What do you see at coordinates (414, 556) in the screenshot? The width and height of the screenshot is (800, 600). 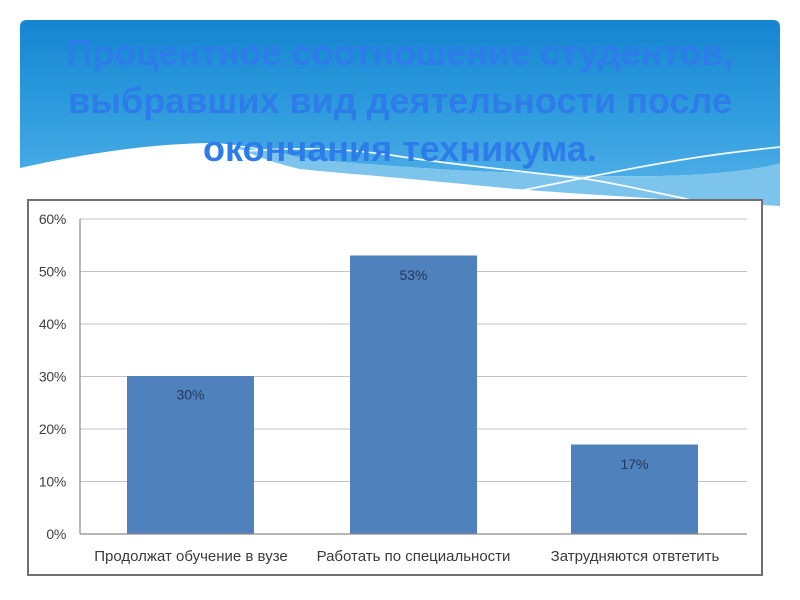 I see `svg-text: Работать по специальности` at bounding box center [414, 556].